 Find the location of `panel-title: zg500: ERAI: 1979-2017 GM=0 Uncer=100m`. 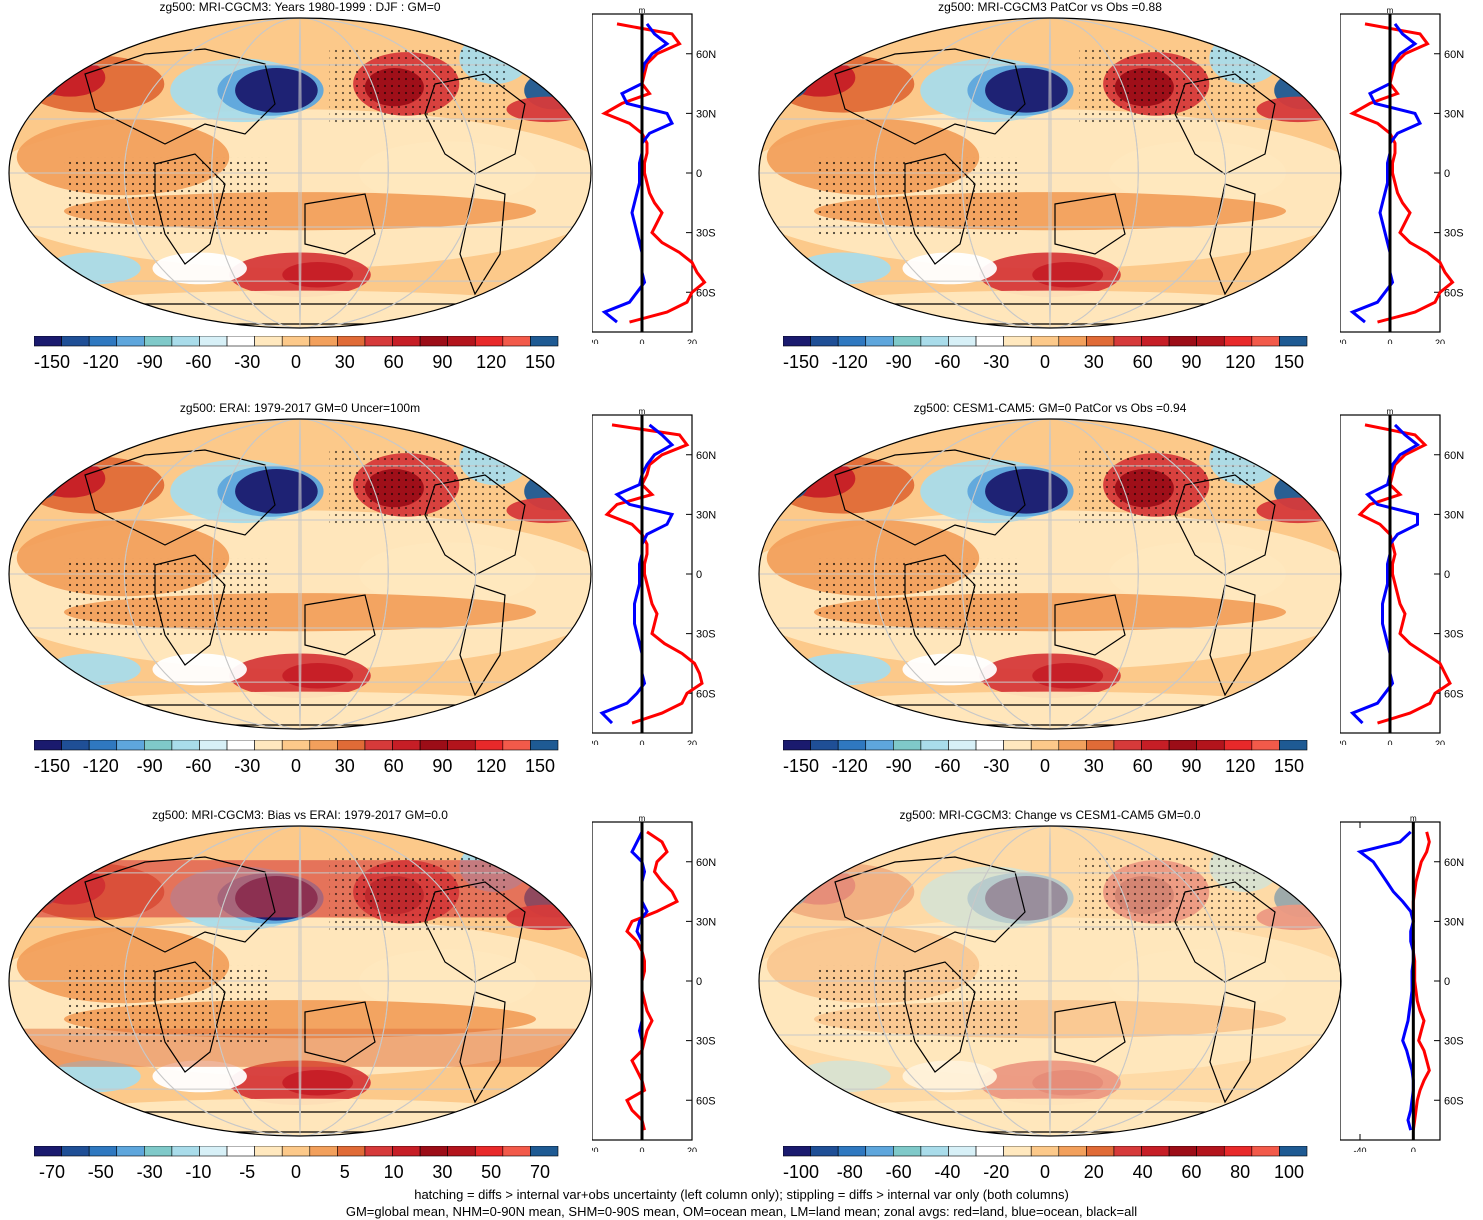

panel-title: zg500: ERAI: 1979-2017 GM=0 Uncer=100m is located at coordinates (300, 408).